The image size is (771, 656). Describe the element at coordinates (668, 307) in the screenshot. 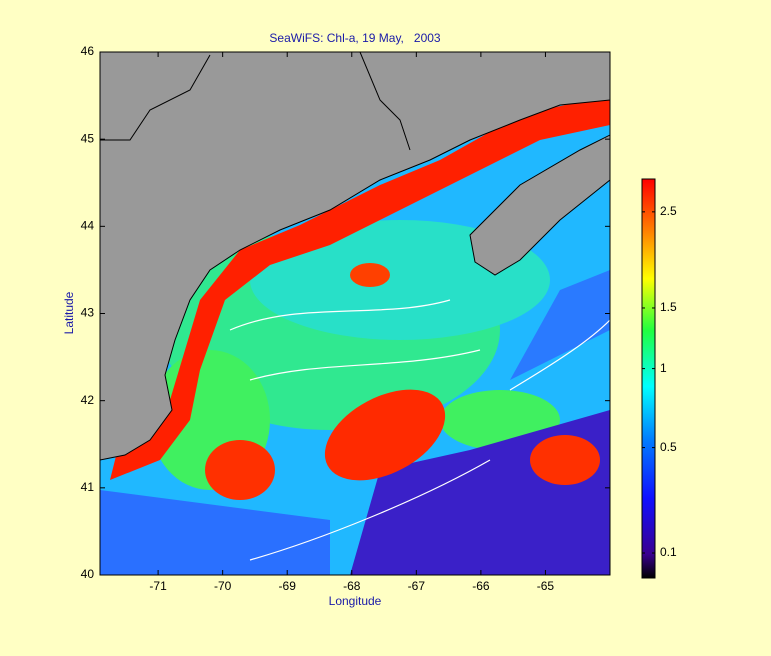

I see `colorbar-tick-label: 1.5` at that location.